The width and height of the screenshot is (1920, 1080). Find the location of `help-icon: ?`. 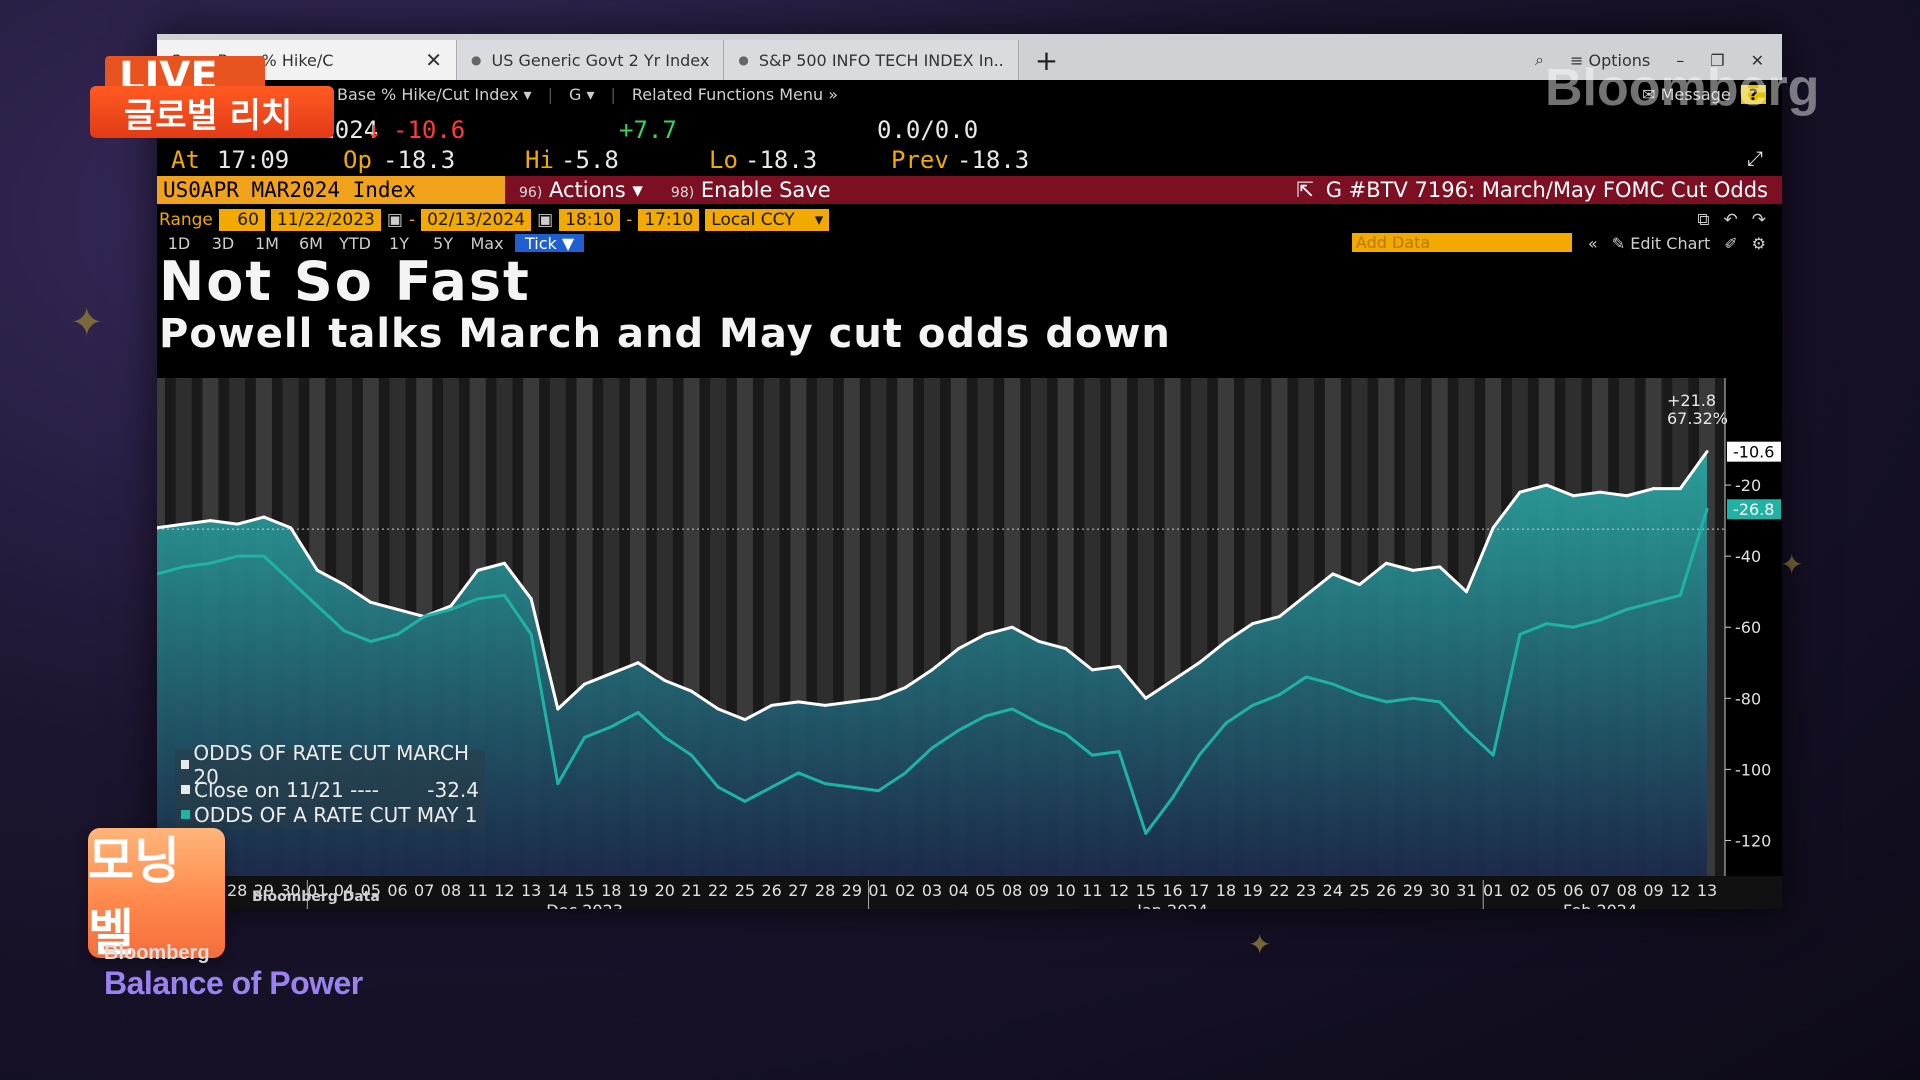

help-icon: ? is located at coordinates (1753, 94).